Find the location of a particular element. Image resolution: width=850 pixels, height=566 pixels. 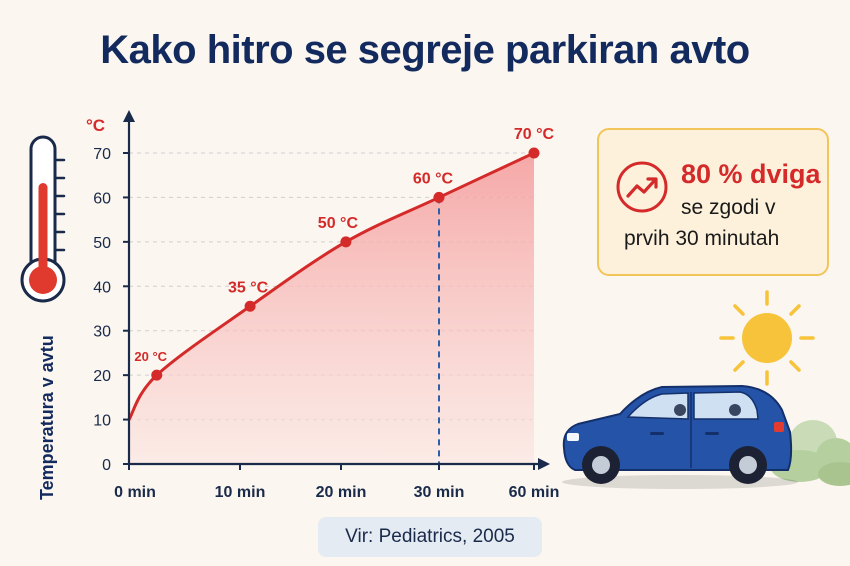

x-tick-label: 0 min is located at coordinates (135, 492).